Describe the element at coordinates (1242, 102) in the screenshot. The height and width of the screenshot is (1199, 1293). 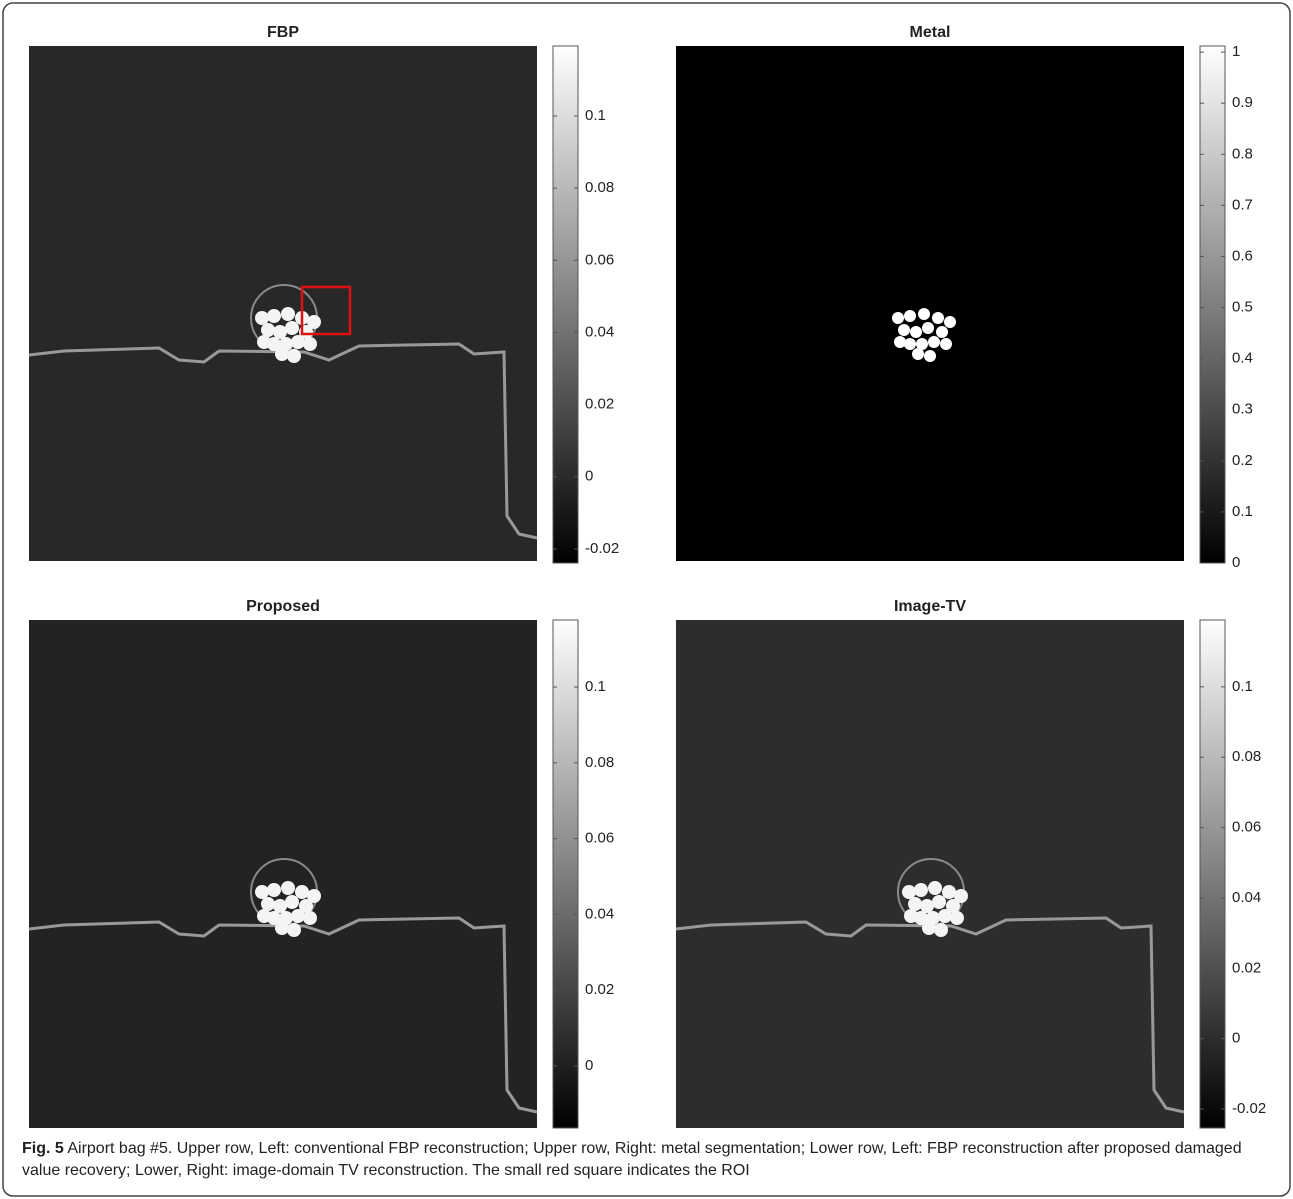
I see `colorbar-tick-label: 0.9` at that location.